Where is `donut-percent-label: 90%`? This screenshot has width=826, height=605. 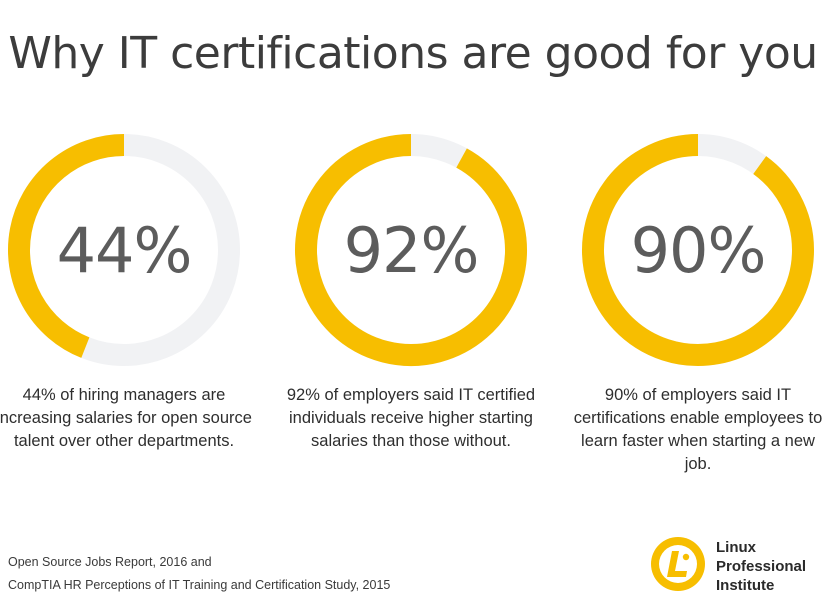 donut-percent-label: 90% is located at coordinates (698, 250).